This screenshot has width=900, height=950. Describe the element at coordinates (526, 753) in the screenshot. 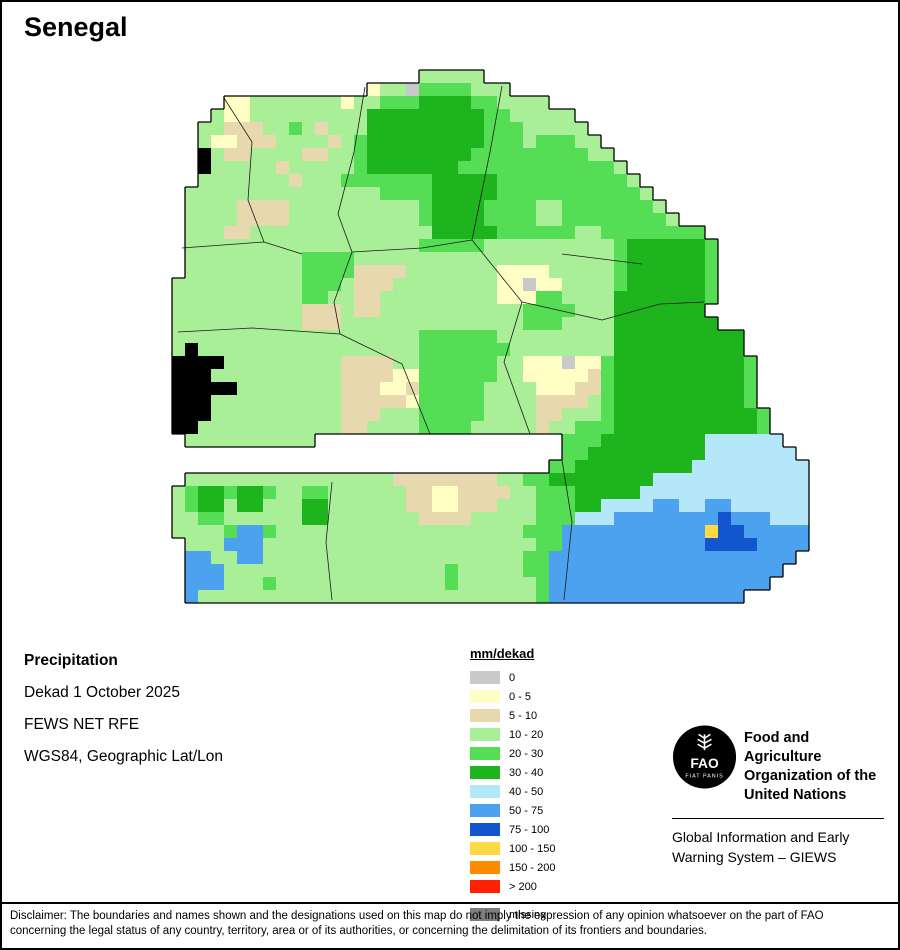

I see `legend-item-label: 20 - 30` at that location.